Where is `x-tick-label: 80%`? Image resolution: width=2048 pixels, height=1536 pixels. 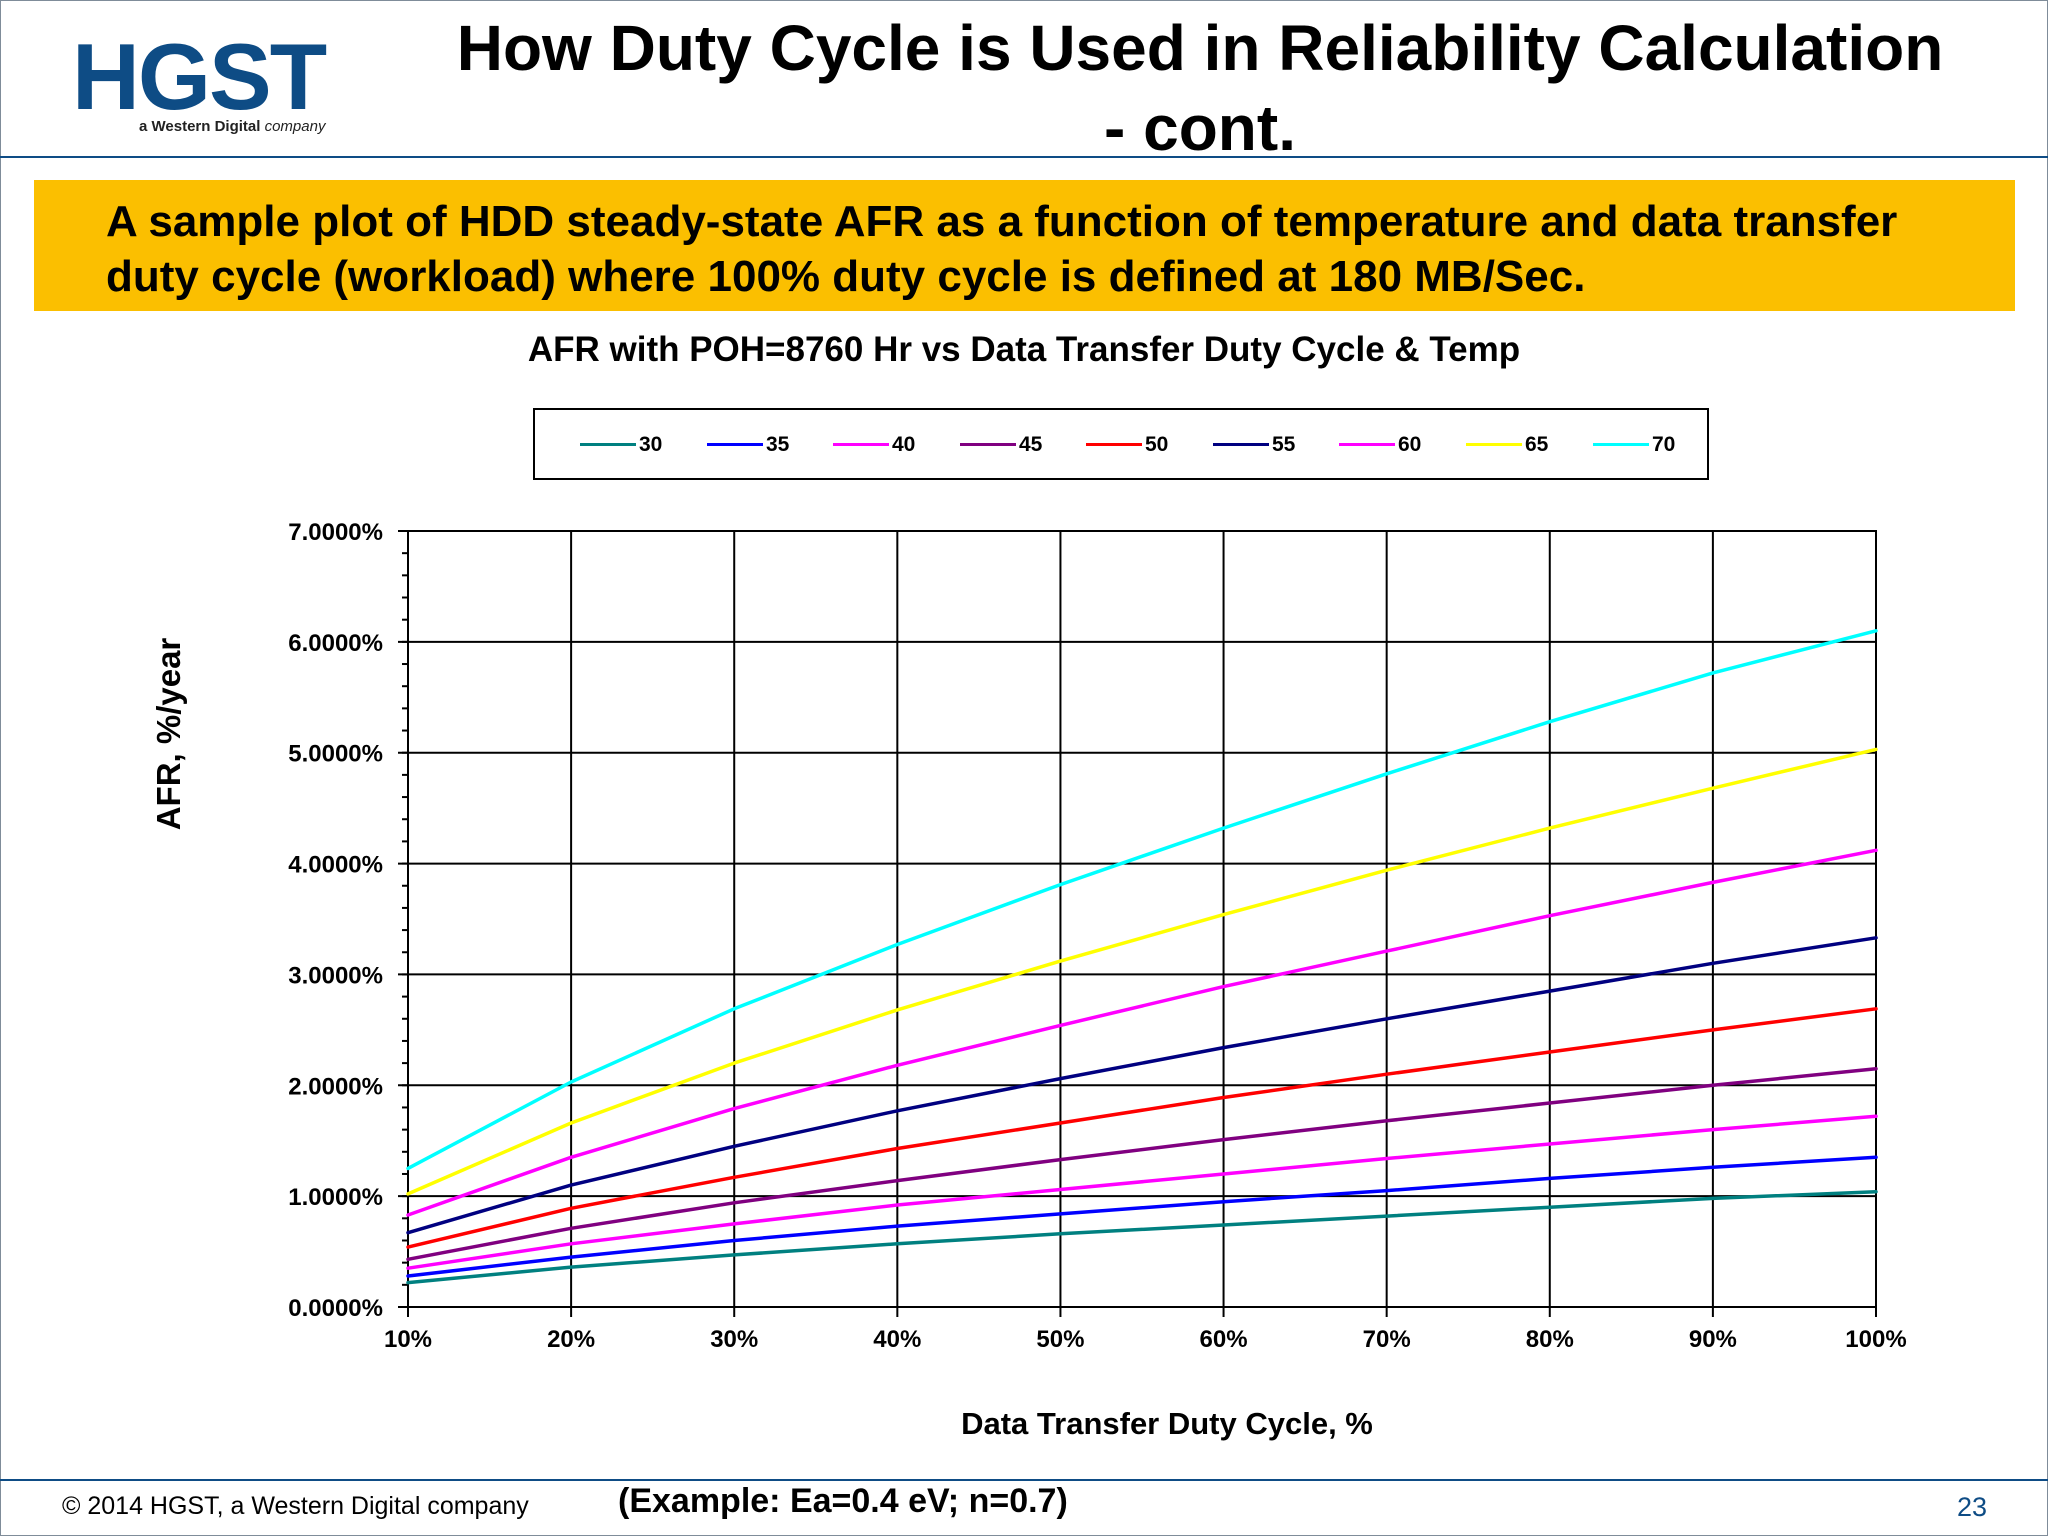
x-tick-label: 80% is located at coordinates (1550, 1339).